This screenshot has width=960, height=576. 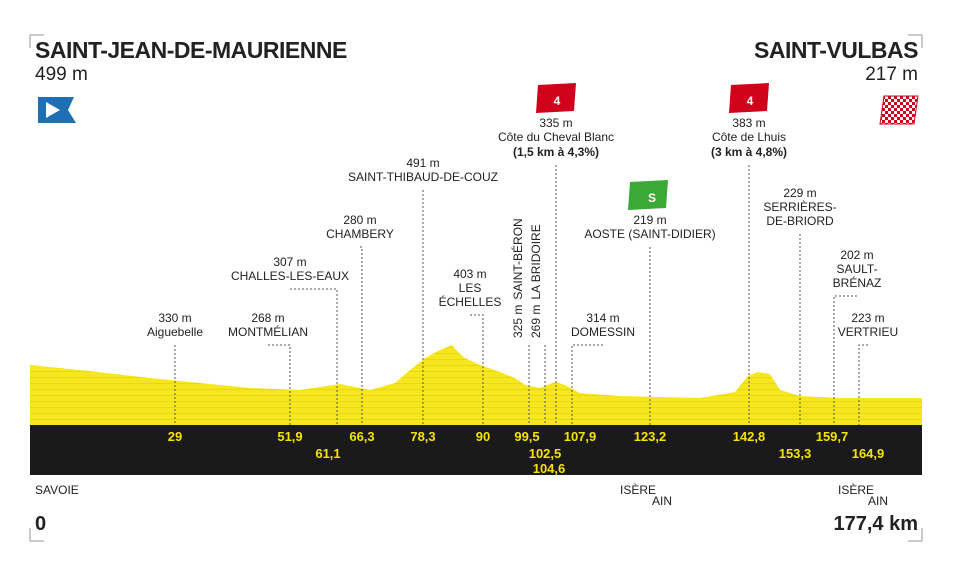 What do you see at coordinates (836, 50) in the screenshot?
I see `finish-name: SAINT-VULBAS` at bounding box center [836, 50].